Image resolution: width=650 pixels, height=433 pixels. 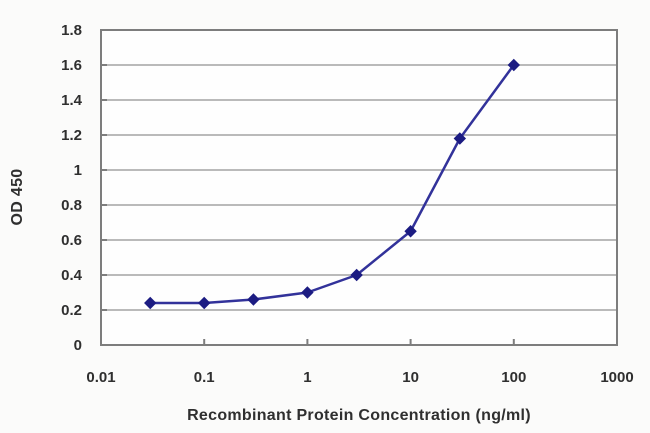 I want to click on y-tick-label: 1, so click(x=78, y=170).